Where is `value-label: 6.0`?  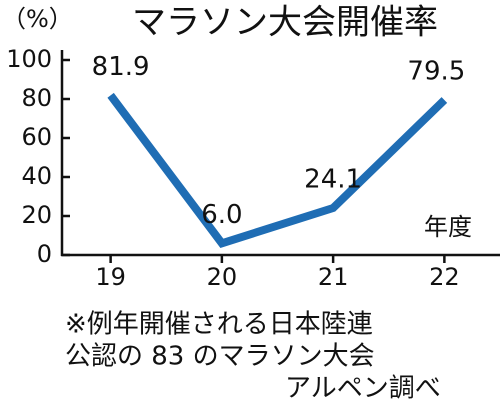
value-label: 6.0 is located at coordinates (221, 215).